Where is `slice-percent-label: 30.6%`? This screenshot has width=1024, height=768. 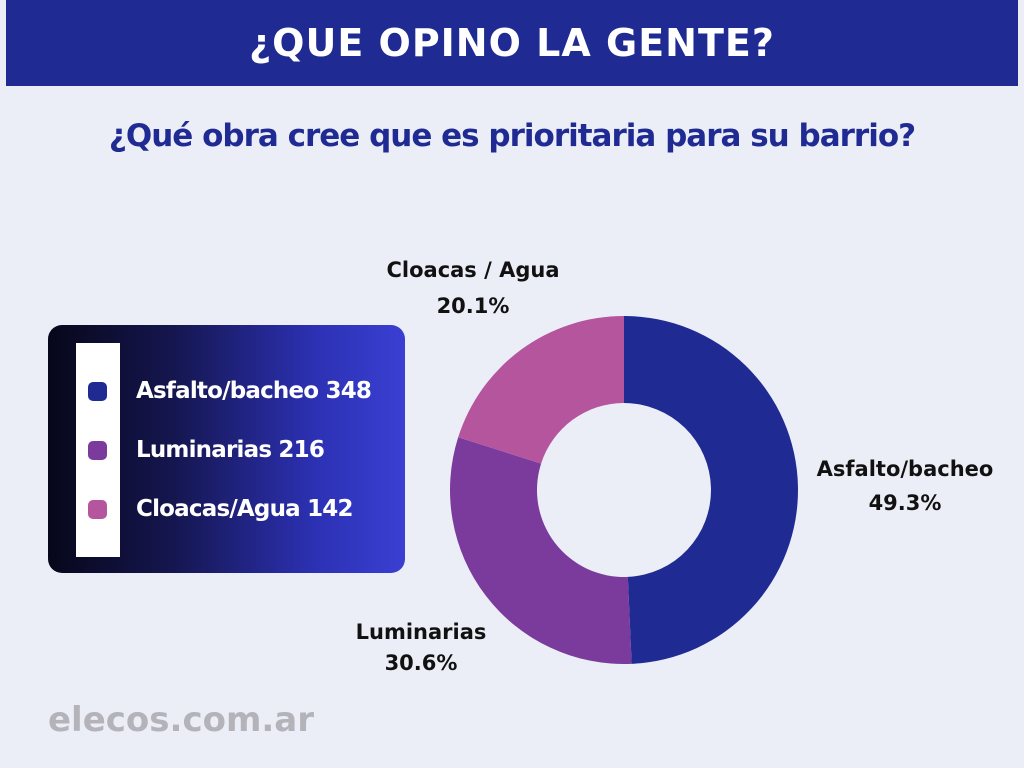
slice-percent-label: 30.6% is located at coordinates (421, 663).